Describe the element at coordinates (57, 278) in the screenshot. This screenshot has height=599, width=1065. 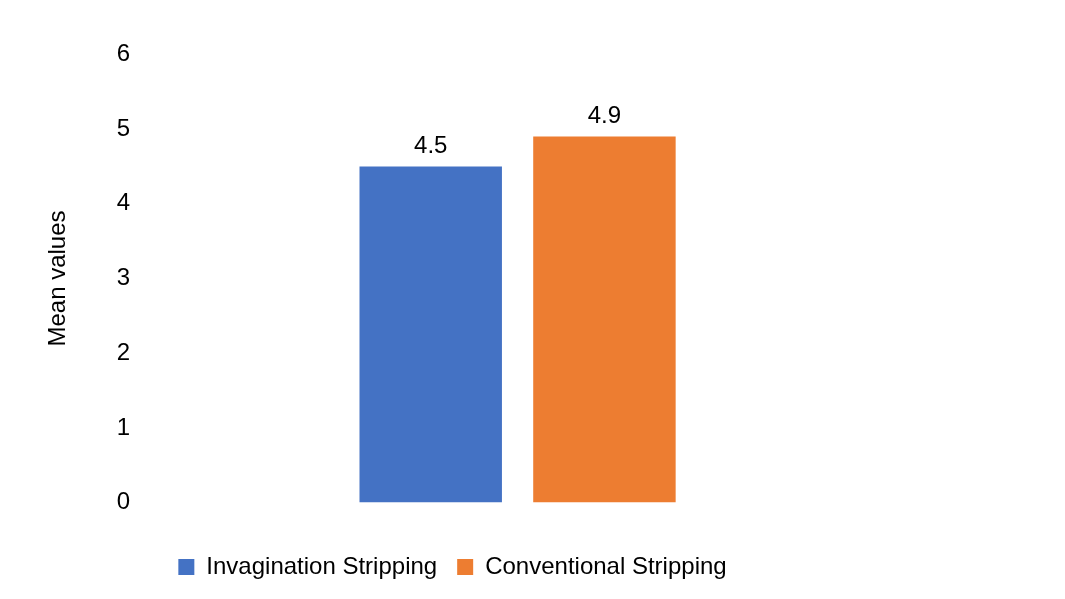
I see `y-axis-title: Mean values` at that location.